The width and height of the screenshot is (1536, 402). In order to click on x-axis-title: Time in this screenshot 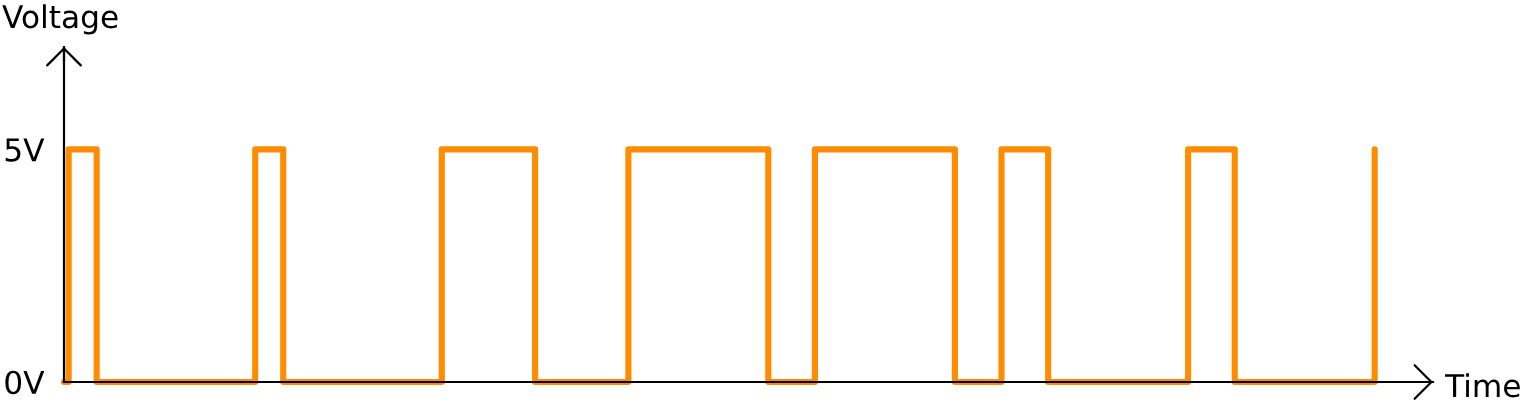, I will do `click(1482, 385)`.